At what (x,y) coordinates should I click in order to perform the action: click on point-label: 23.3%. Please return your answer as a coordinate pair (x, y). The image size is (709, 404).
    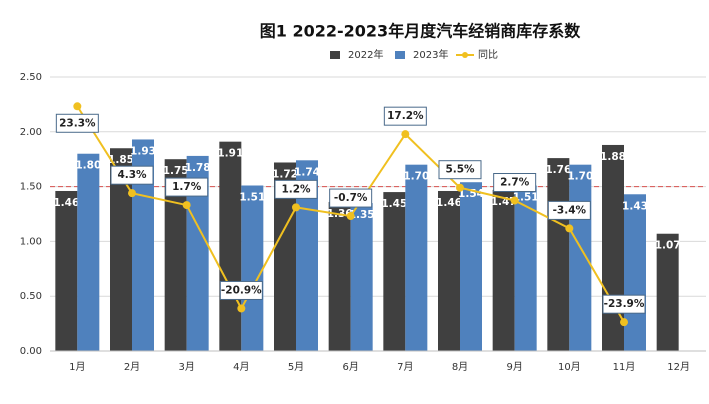
    Looking at the image, I should click on (77, 123).